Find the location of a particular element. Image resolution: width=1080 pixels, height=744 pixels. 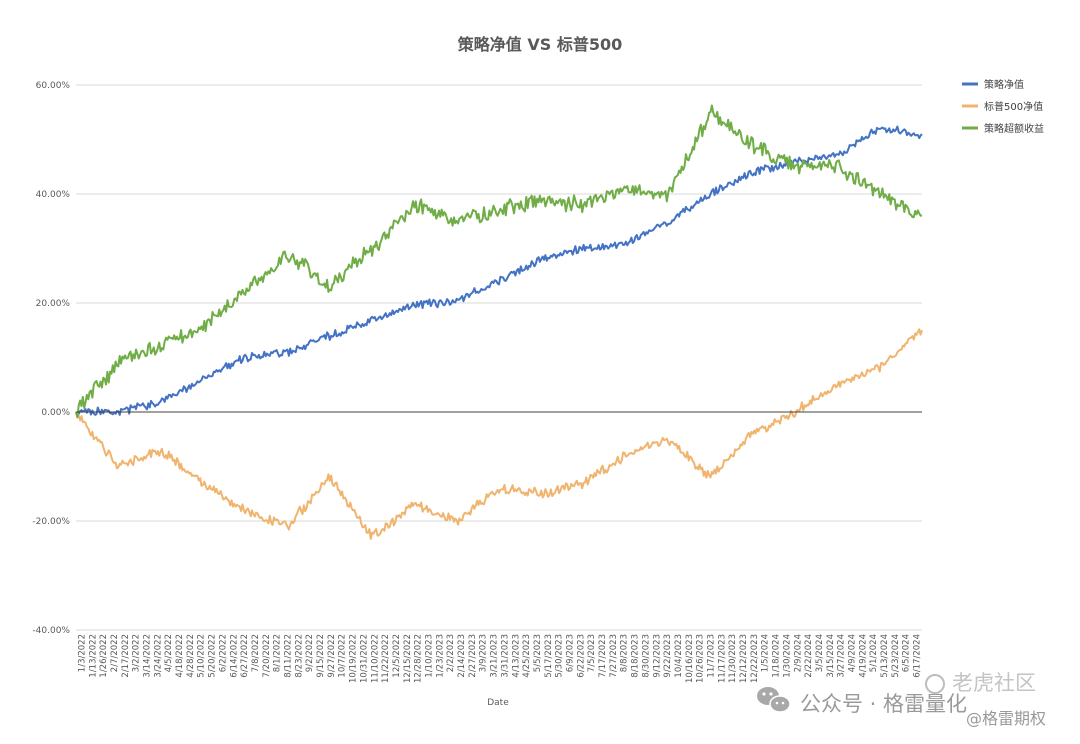

x-tick-label: 6/2/2022 is located at coordinates (223, 653).